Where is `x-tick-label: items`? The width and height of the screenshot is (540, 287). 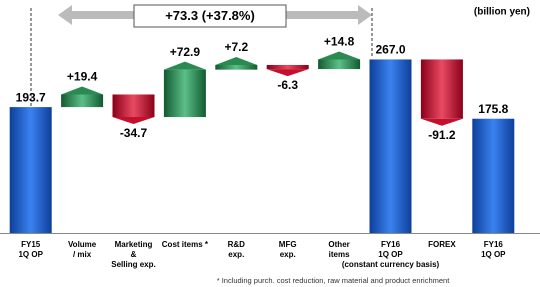
x-tick-label: items is located at coordinates (339, 254).